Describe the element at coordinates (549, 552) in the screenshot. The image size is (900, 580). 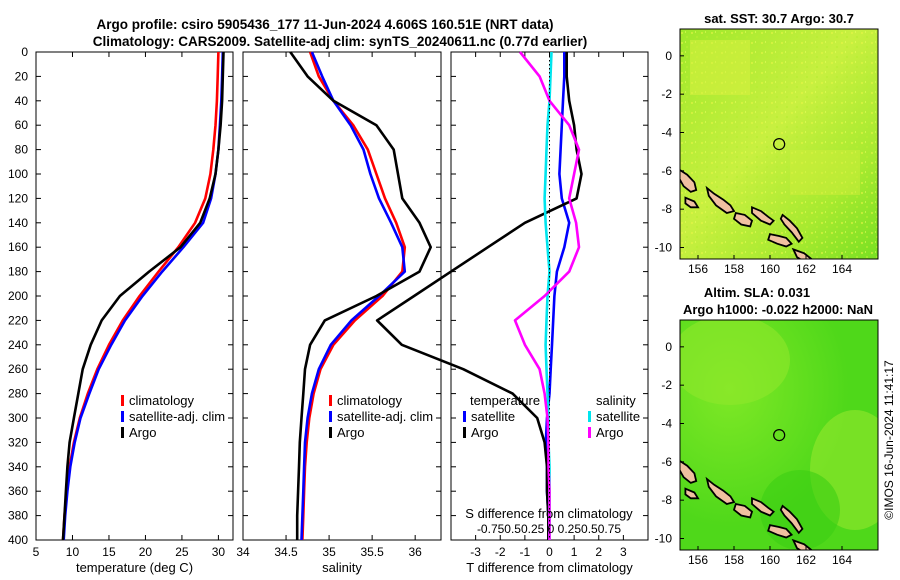
I see `x-tick-label: 0` at that location.